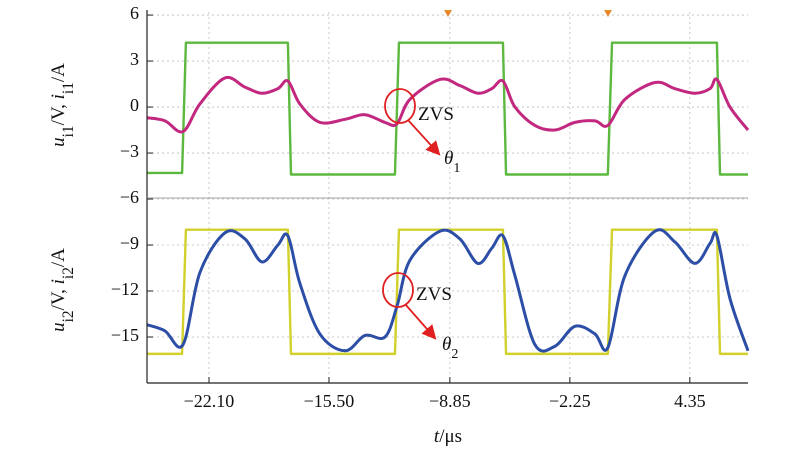 The image size is (800, 455). What do you see at coordinates (129, 151) in the screenshot?
I see `y-tick-label: −3` at bounding box center [129, 151].